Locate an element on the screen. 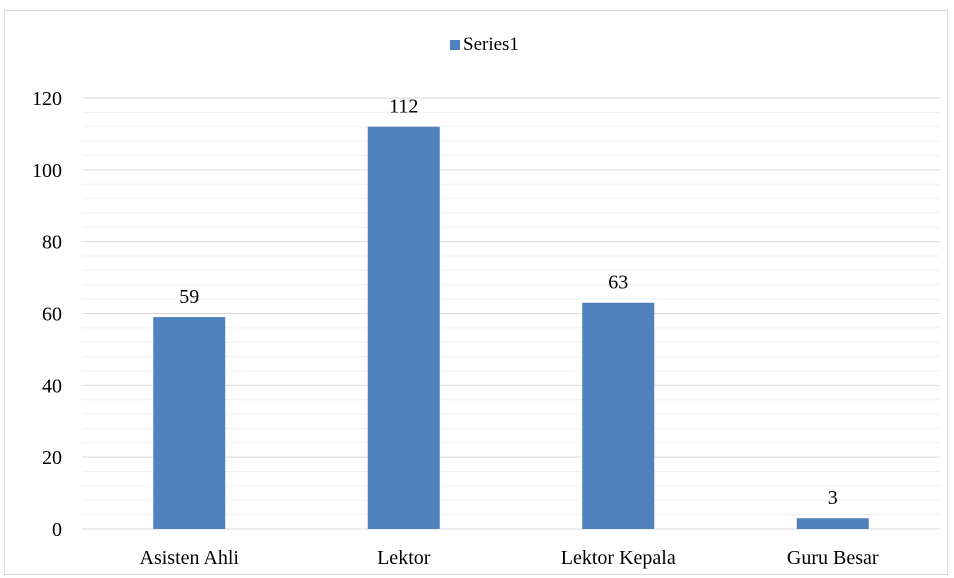 This screenshot has height=578, width=954. data-label: 3 is located at coordinates (833, 498).